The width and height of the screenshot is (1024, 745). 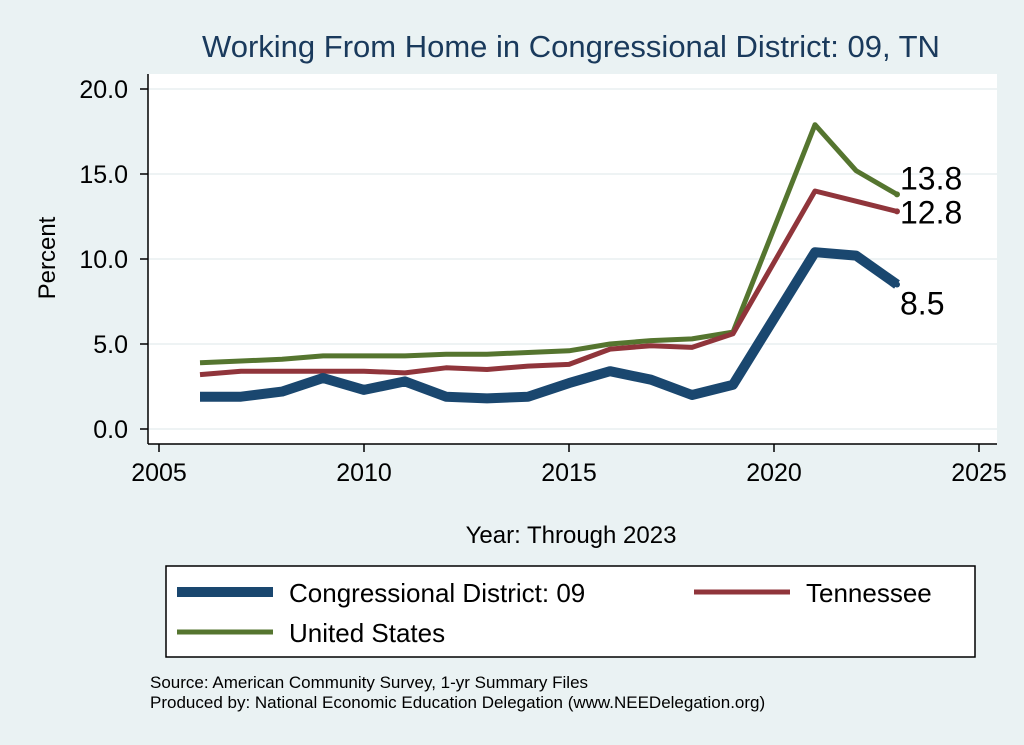 I want to click on x-axis-label: Year: Through 2023, so click(x=571, y=535).